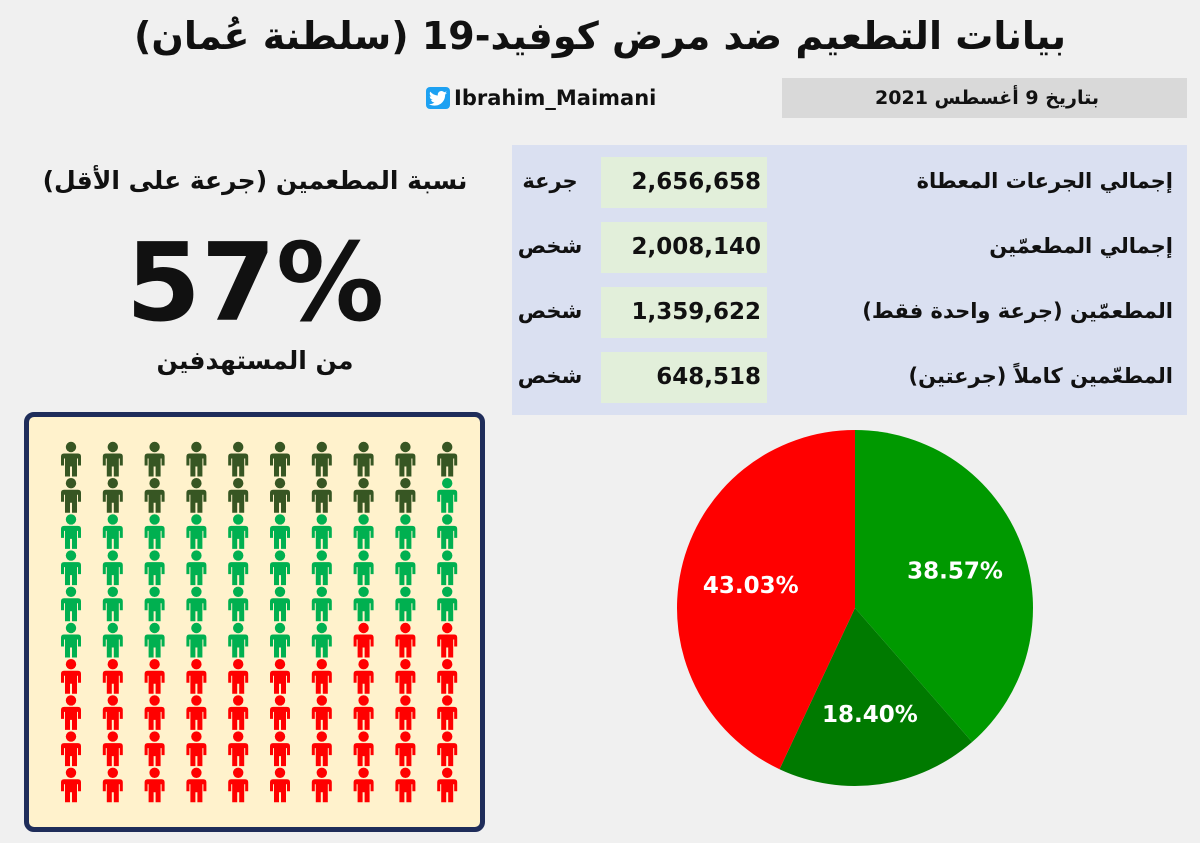 This screenshot has height=843, width=1200. Describe the element at coordinates (550, 246) in the screenshot. I see `stat-unit-vaccinated: شخص` at that location.